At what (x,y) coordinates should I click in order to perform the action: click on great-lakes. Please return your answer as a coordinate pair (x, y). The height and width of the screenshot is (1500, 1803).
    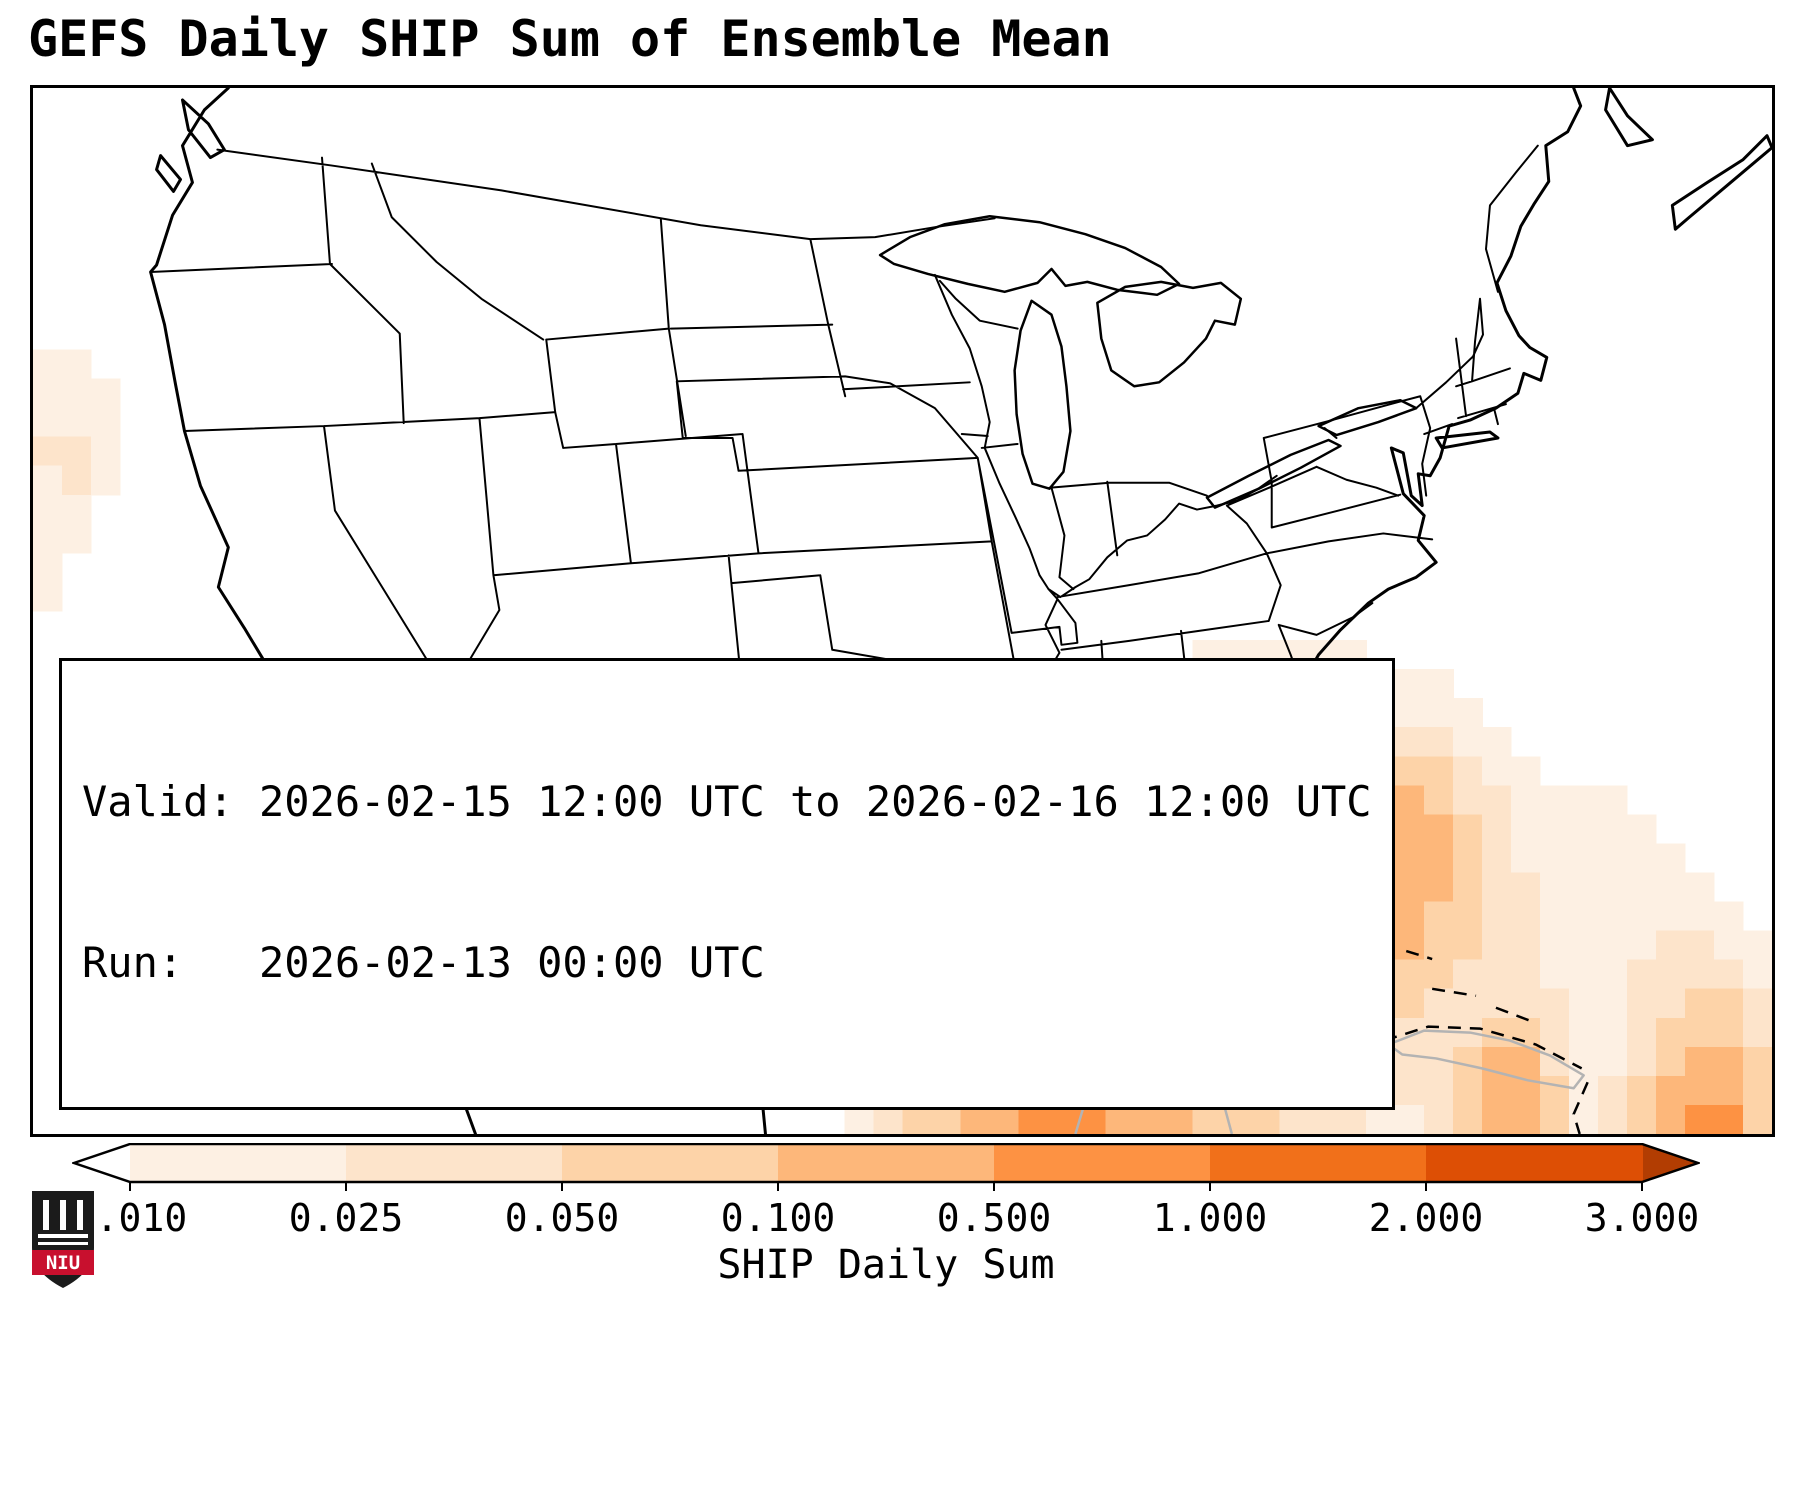
    Looking at the image, I should click on (1148, 362).